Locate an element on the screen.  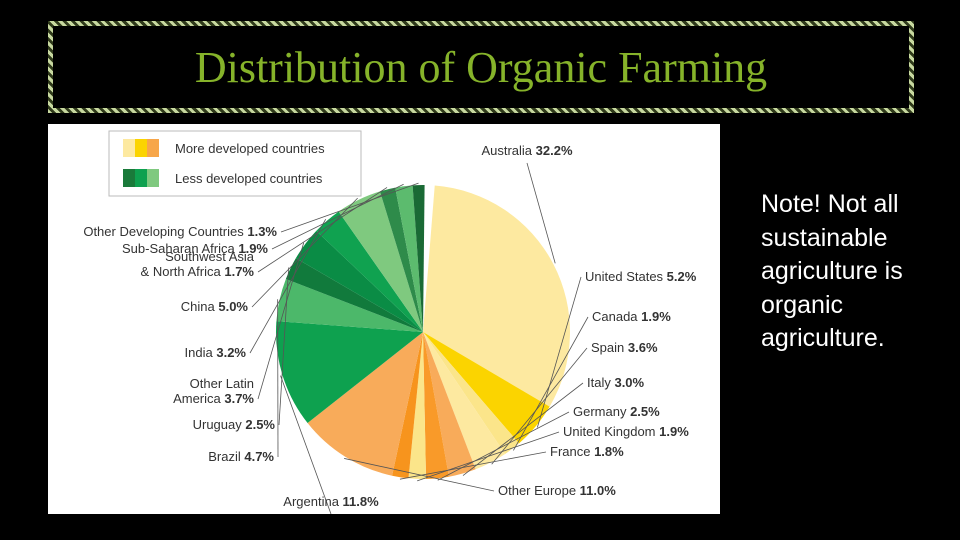
slice-label: United Kingdom 1.9% is located at coordinates (626, 431).